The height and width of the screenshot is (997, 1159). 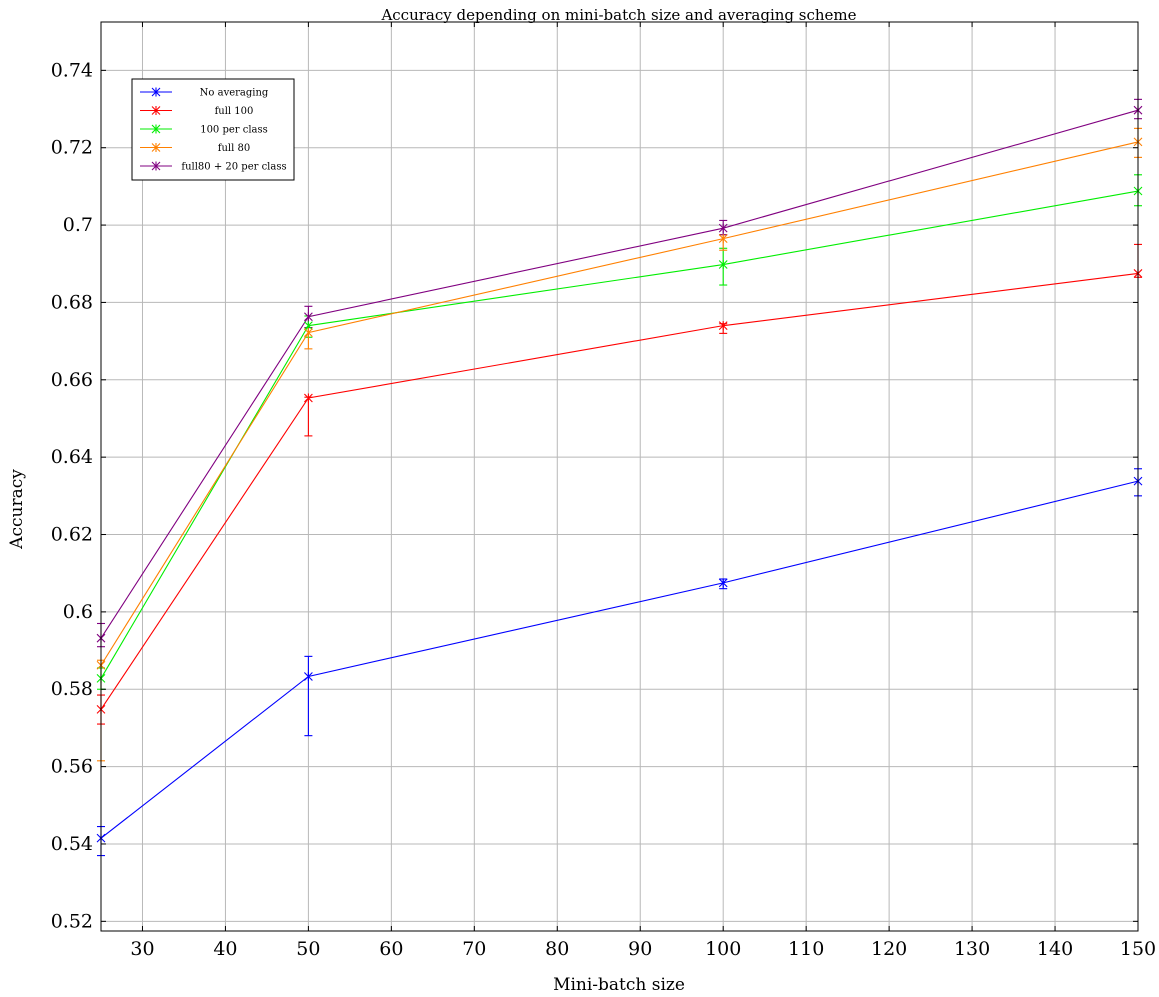 What do you see at coordinates (234, 111) in the screenshot?
I see `legend-label: full 100` at bounding box center [234, 111].